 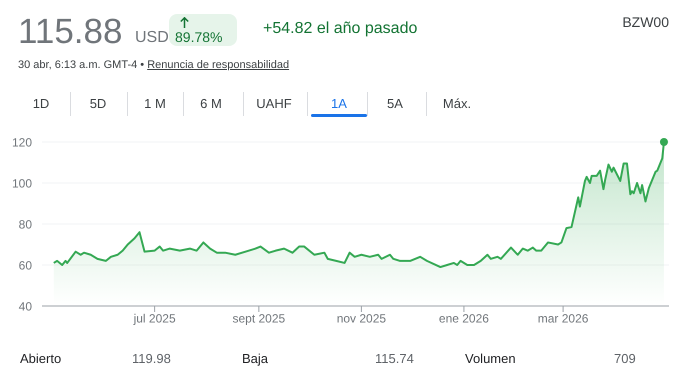 I want to click on text: USD, so click(x=152, y=38).